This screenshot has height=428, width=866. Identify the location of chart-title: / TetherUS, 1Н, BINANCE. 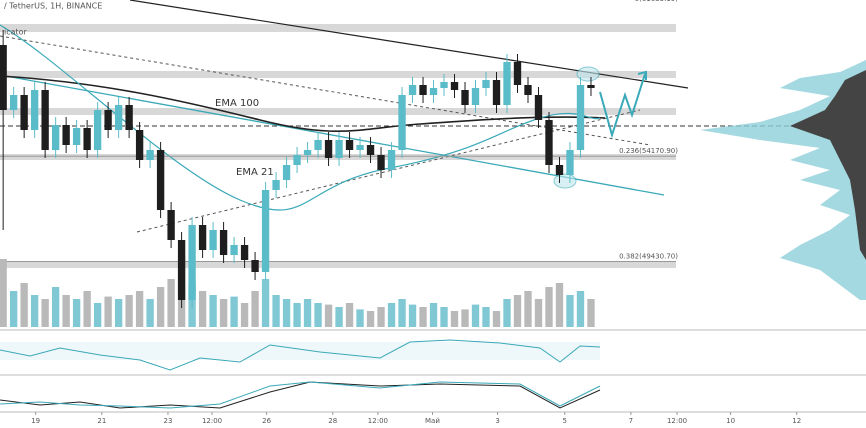
(53, 6).